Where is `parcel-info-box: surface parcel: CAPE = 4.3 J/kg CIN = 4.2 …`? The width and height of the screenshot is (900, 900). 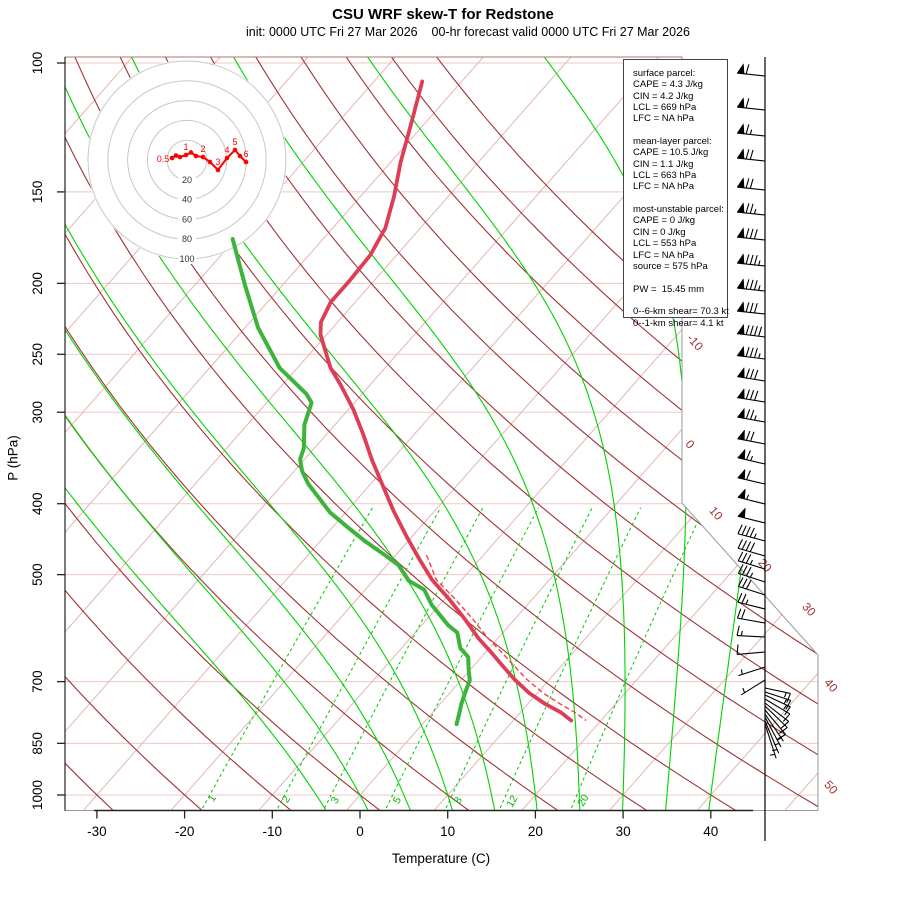
parcel-info-box: surface parcel: CAPE = 4.3 J/kg CIN = 4.2 … is located at coordinates (676, 194).